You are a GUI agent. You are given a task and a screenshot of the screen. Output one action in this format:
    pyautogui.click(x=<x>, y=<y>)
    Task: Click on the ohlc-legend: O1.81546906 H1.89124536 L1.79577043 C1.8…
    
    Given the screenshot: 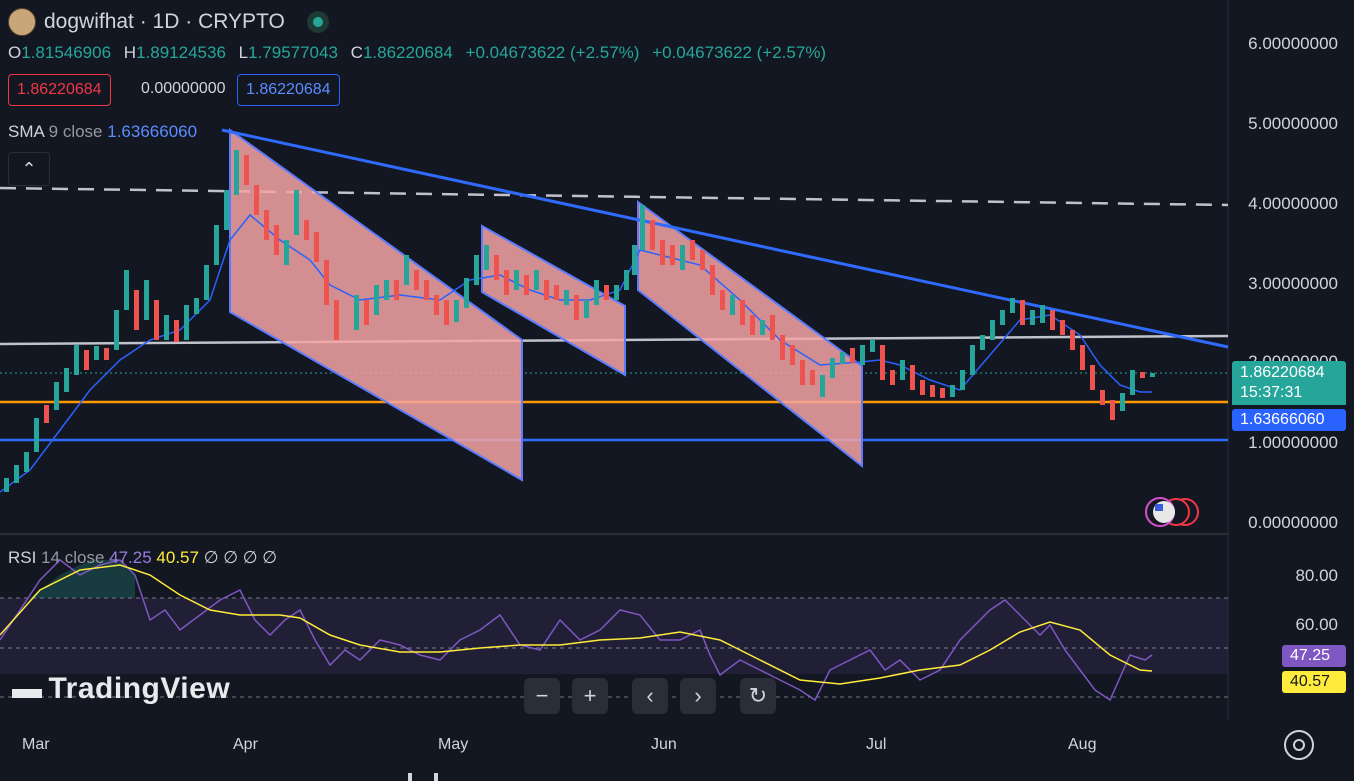 What is the action you would take?
    pyautogui.click(x=417, y=52)
    